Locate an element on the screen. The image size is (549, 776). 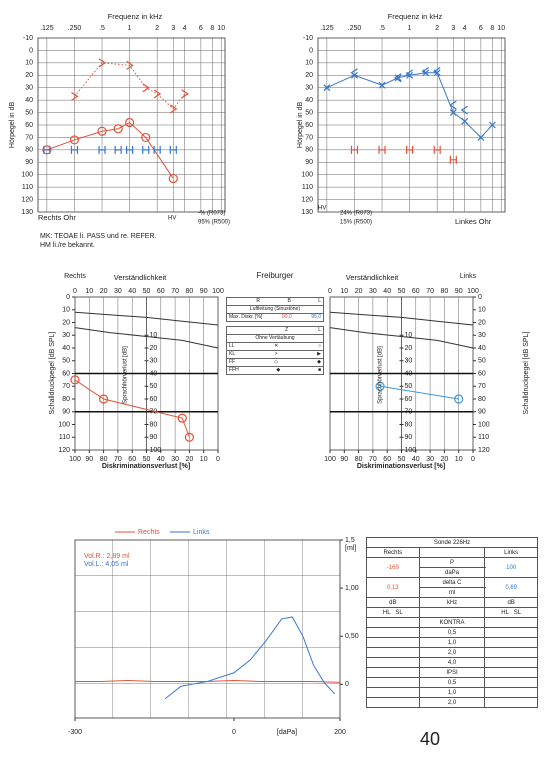
y-tick-label: 50 is located at coordinates (29, 112).